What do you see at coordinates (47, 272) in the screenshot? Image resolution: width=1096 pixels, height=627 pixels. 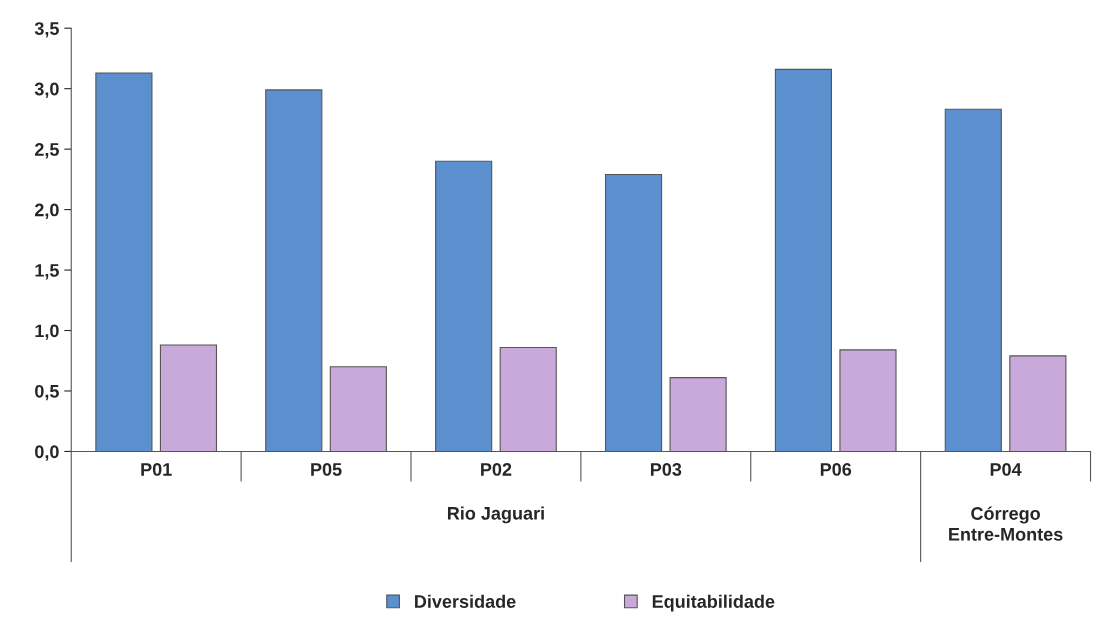 I see `y-tick-label: 1,5` at bounding box center [47, 272].